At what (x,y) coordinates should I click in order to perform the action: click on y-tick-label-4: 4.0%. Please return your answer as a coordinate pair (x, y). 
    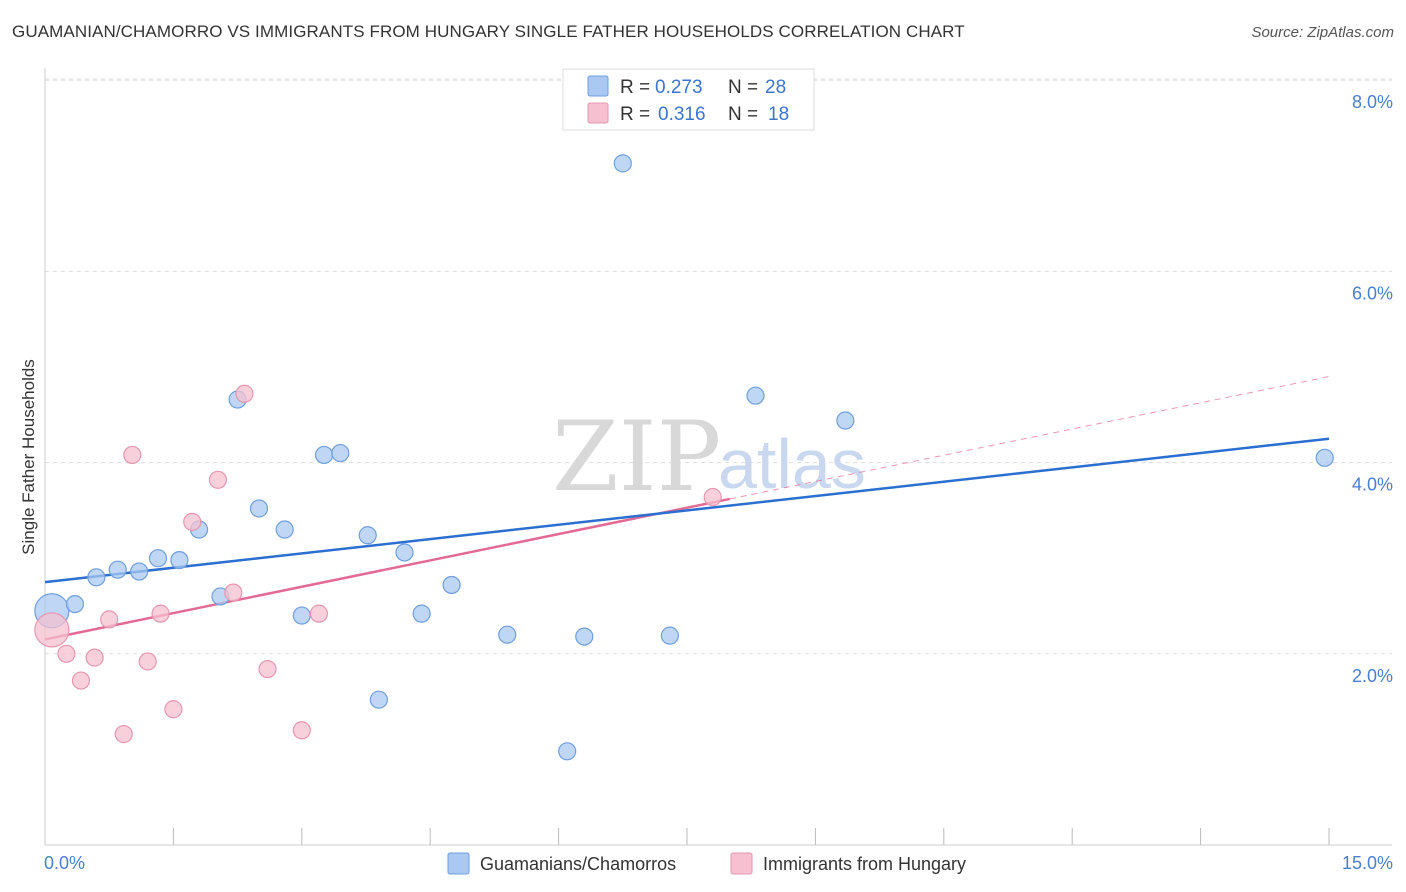
    Looking at the image, I should click on (1372, 485).